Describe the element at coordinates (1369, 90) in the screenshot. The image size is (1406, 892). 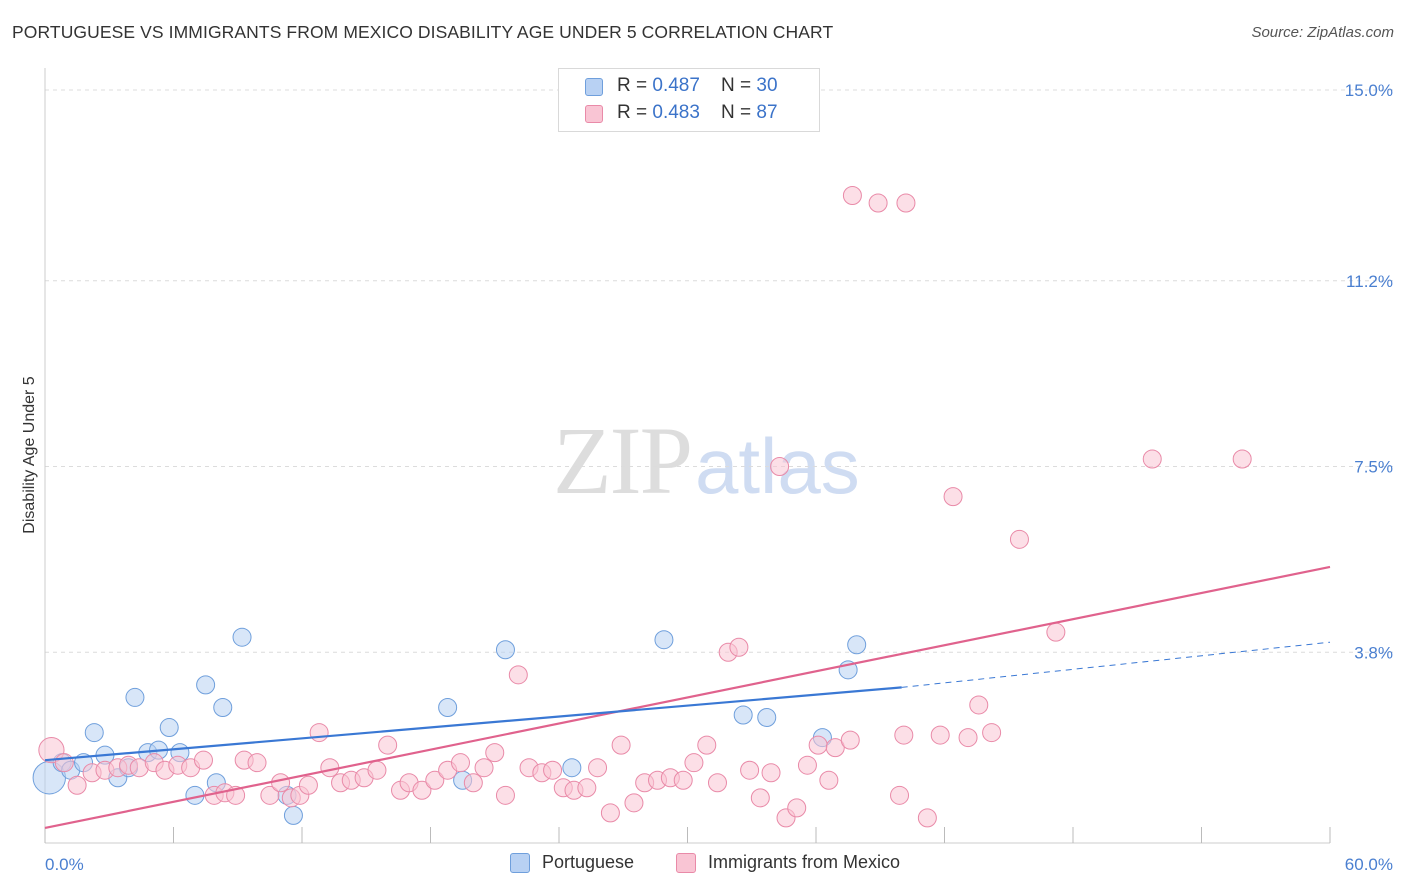
I see `y-tick-label: 15.0%` at that location.